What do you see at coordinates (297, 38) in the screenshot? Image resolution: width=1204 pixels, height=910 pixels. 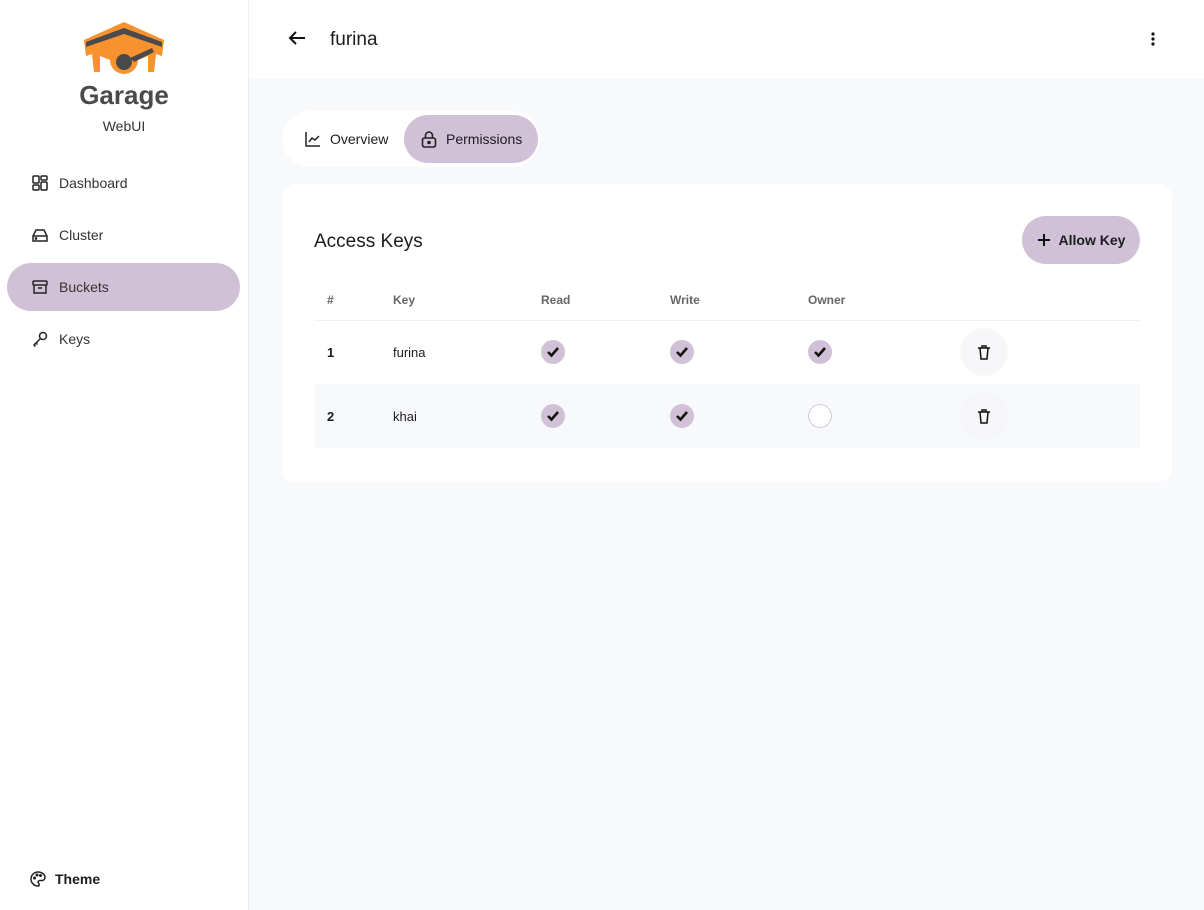 I see `back-arrow-icon` at bounding box center [297, 38].